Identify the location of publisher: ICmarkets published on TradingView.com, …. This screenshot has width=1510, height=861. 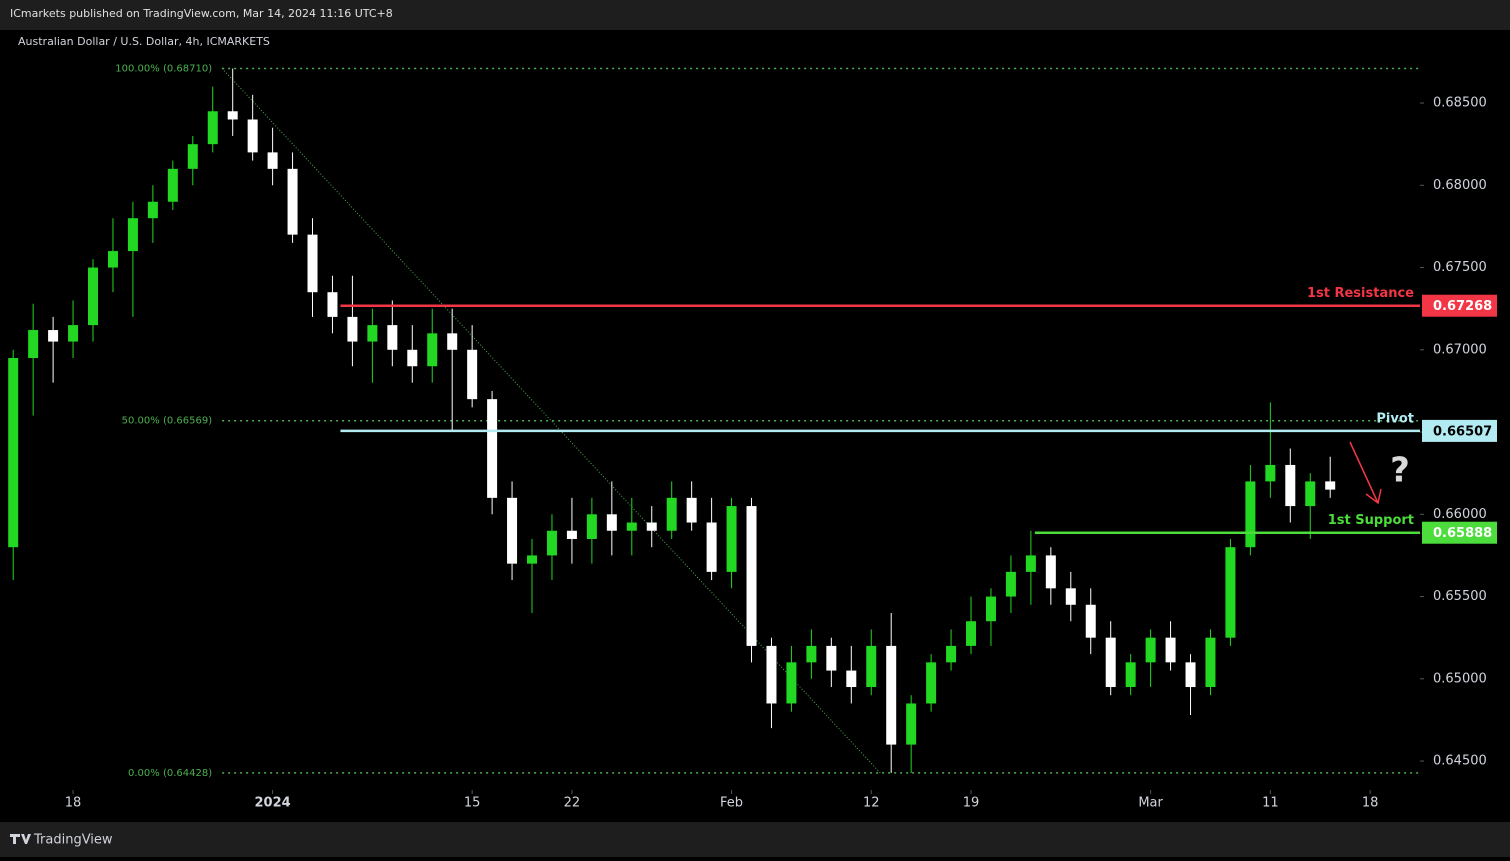
(201, 13).